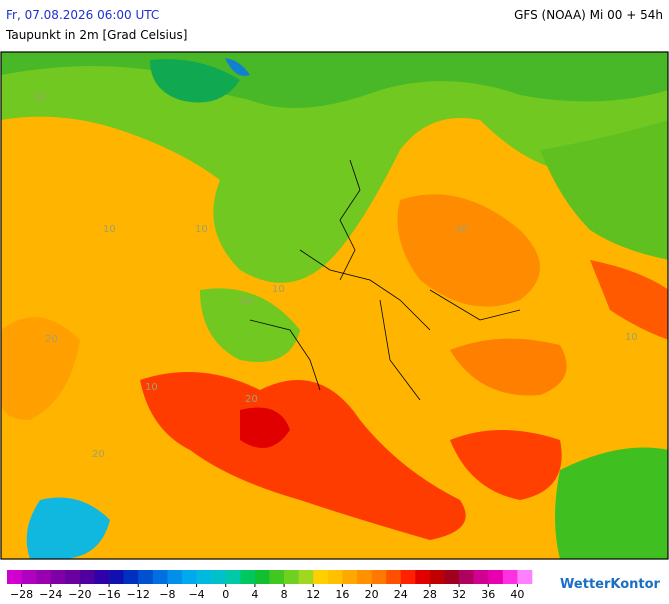  What do you see at coordinates (225, 594) in the screenshot?
I see `colorbar-label: 0` at bounding box center [225, 594].